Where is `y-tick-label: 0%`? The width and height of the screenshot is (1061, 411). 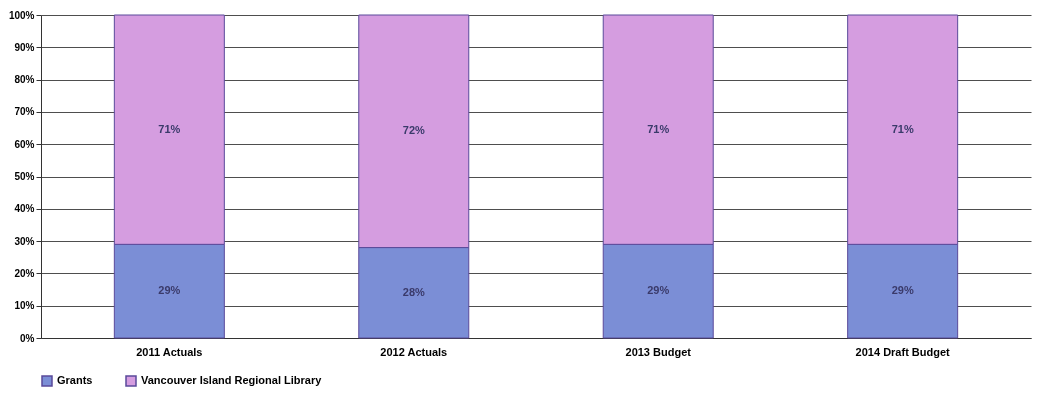
y-tick-label: 0% is located at coordinates (27, 338).